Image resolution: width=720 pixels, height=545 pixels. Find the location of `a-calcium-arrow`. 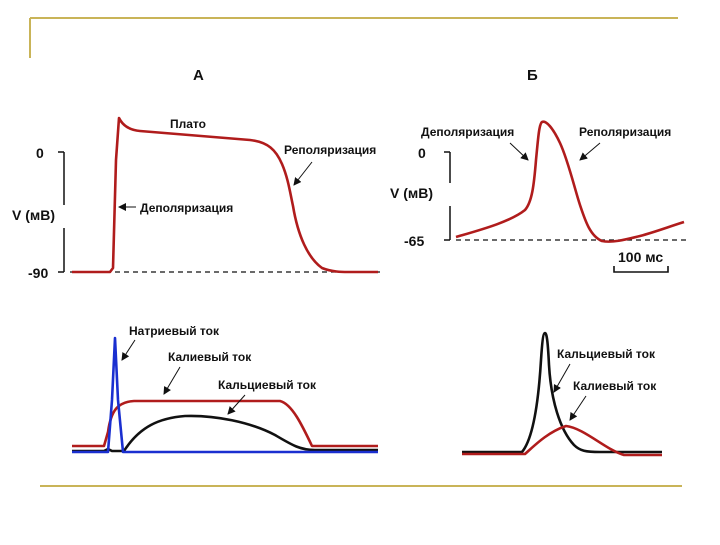

a-calcium-arrow is located at coordinates (236, 404).